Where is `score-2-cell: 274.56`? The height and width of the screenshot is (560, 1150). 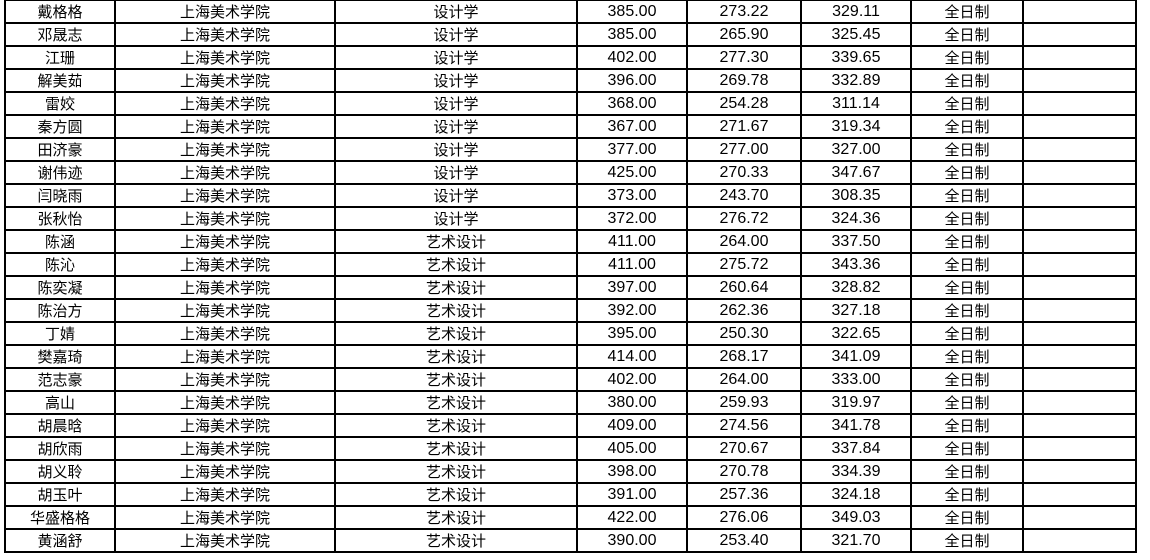 score-2-cell: 274.56 is located at coordinates (744, 425).